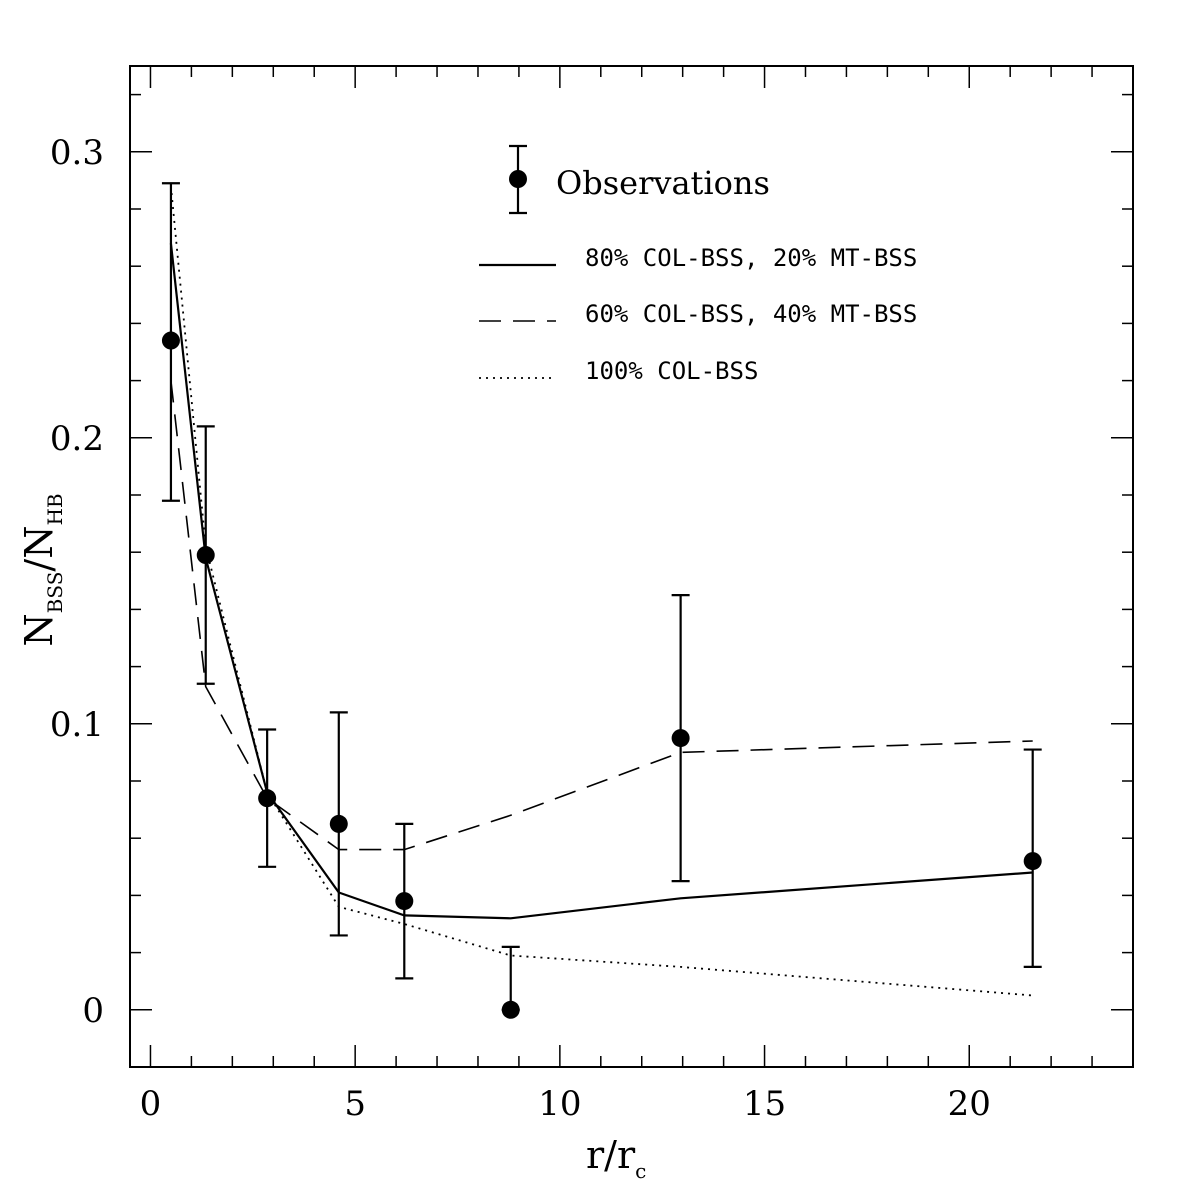  What do you see at coordinates (611, 1155) in the screenshot?
I see `x-axis-label-main: r/r` at bounding box center [611, 1155].